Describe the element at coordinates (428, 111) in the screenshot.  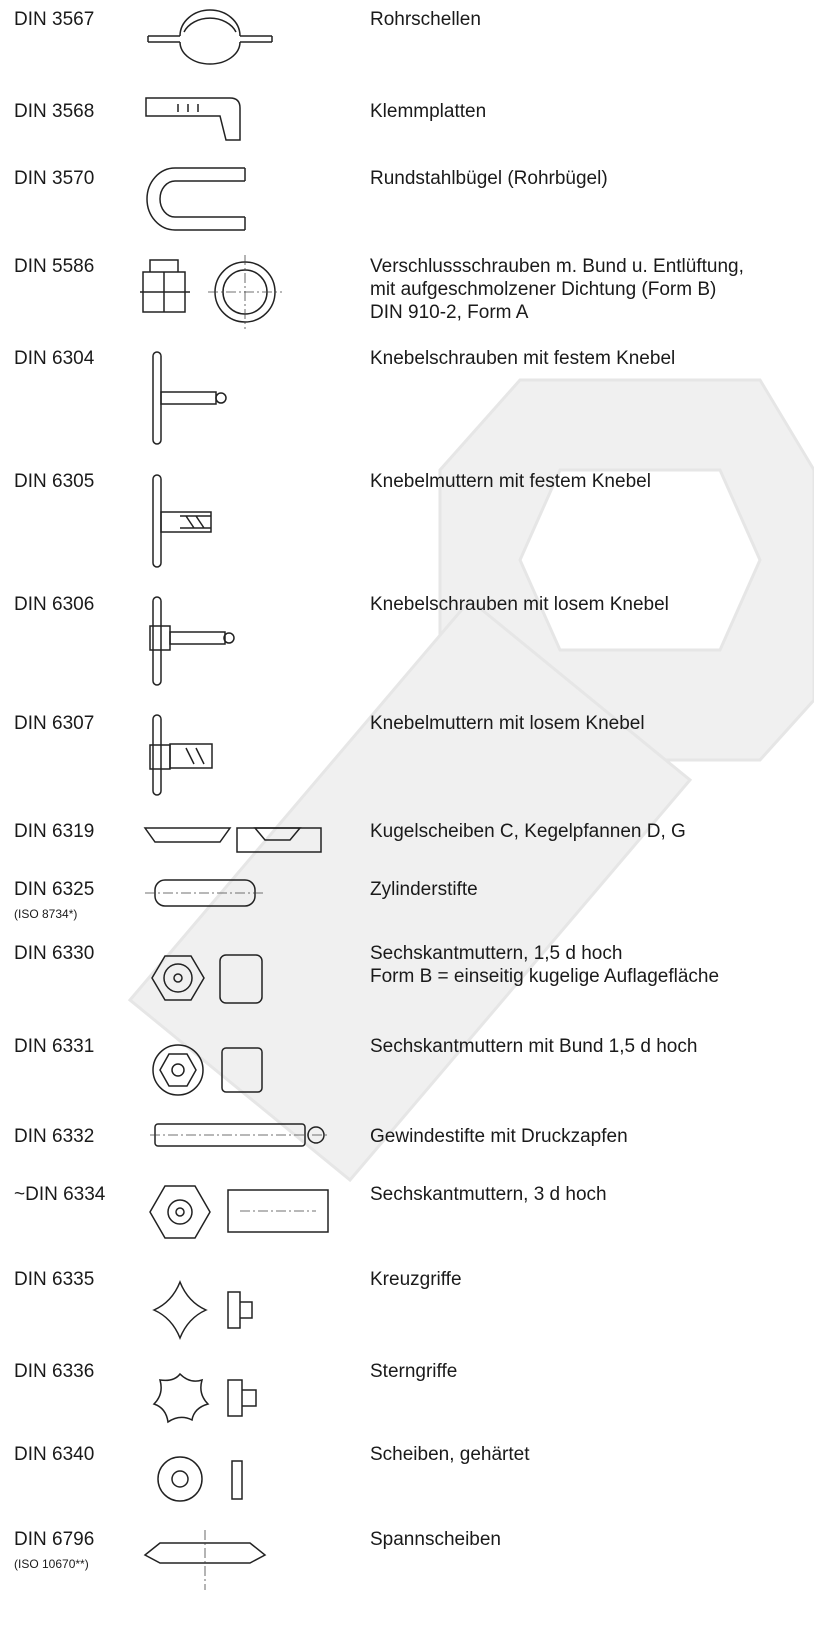
I see `description: Klemmplatten` at that location.